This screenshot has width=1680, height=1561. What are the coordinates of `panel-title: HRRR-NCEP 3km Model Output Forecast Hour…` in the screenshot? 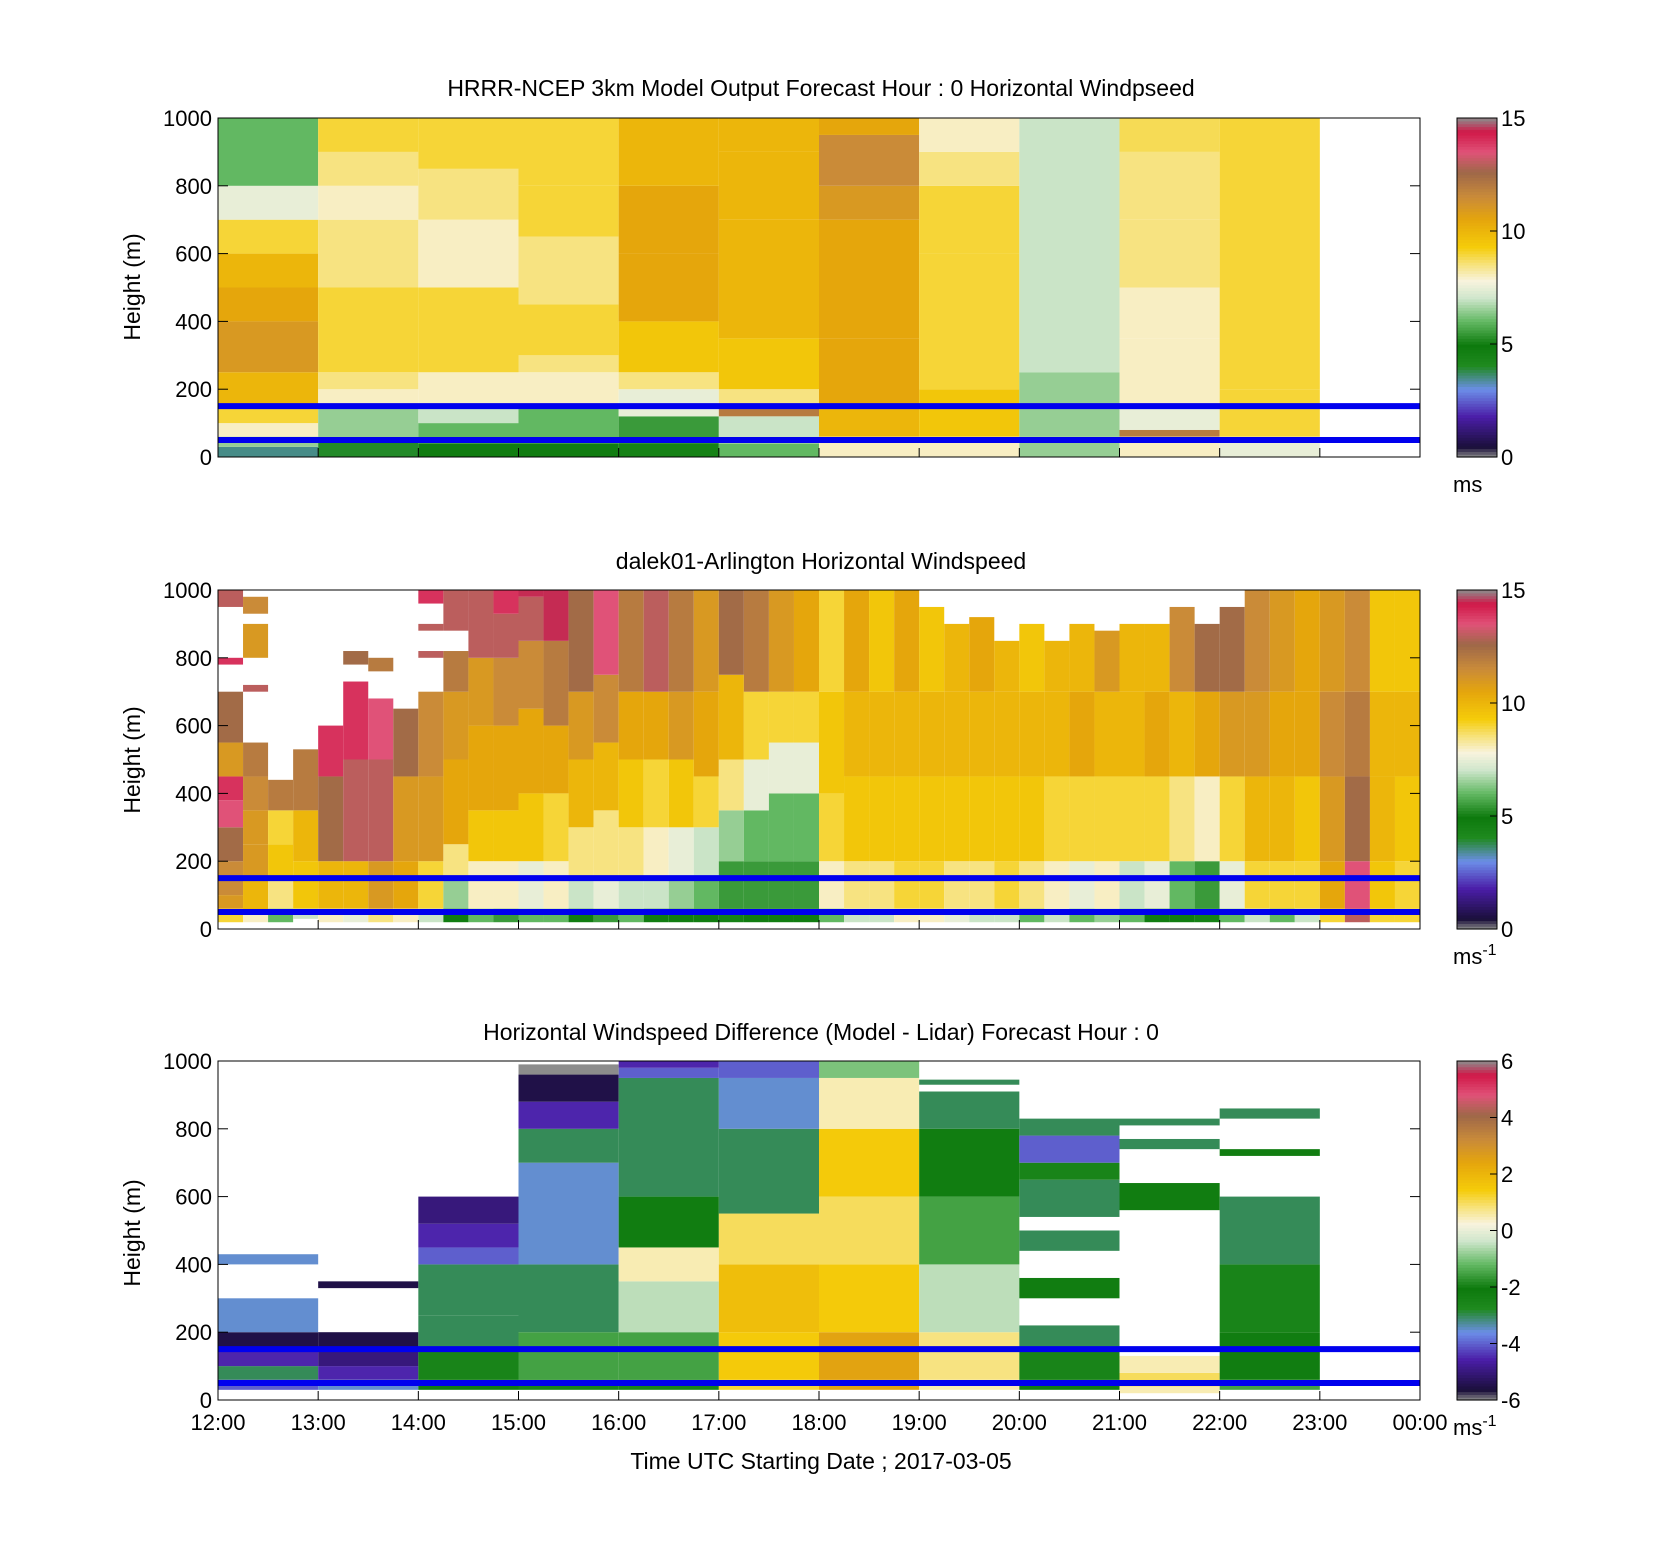 It's located at (820, 88).